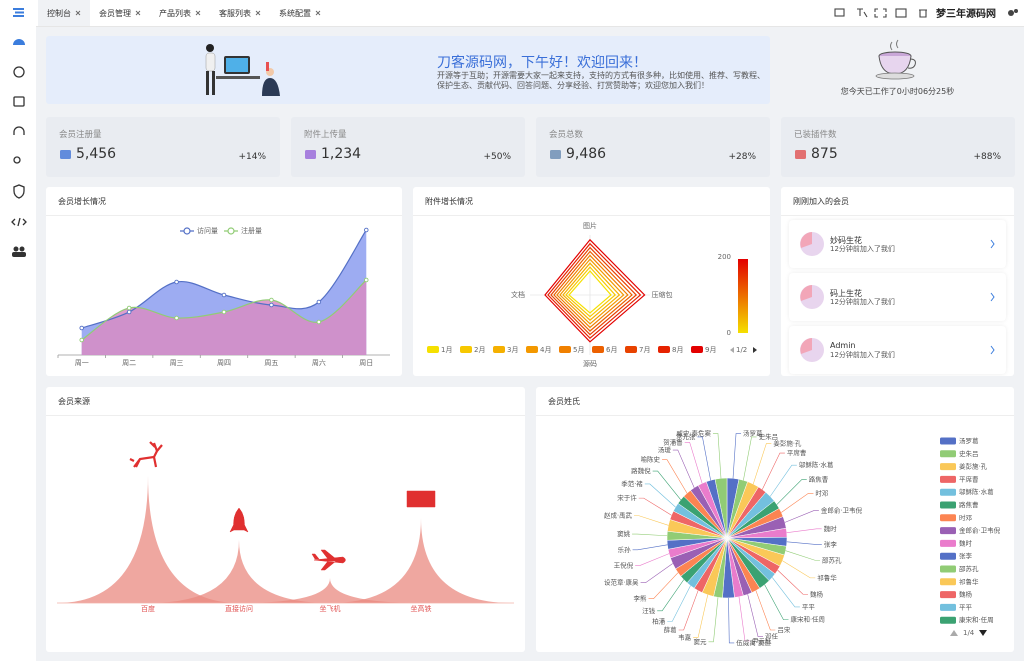  I want to click on x-tick-label: 坐飞机, so click(330, 608).